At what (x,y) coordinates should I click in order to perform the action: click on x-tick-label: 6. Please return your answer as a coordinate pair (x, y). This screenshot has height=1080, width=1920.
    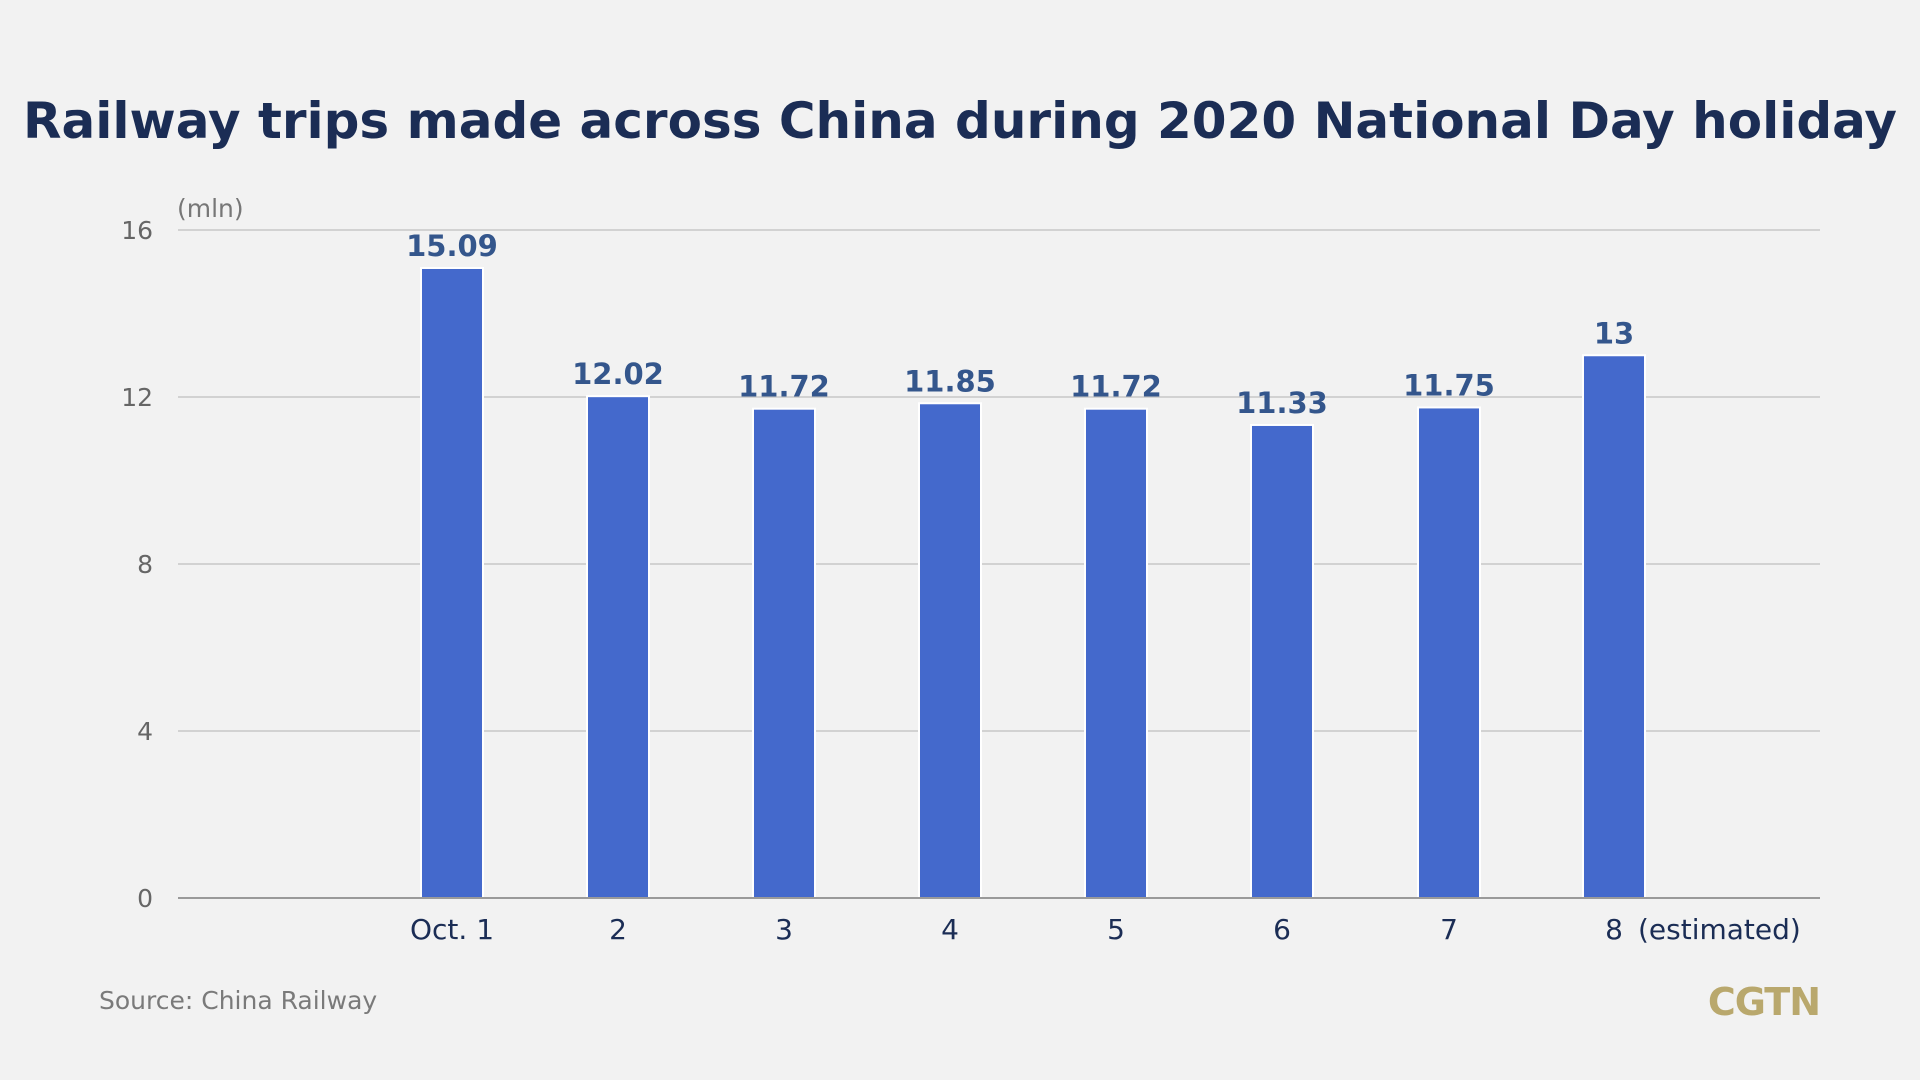
    Looking at the image, I should click on (1282, 929).